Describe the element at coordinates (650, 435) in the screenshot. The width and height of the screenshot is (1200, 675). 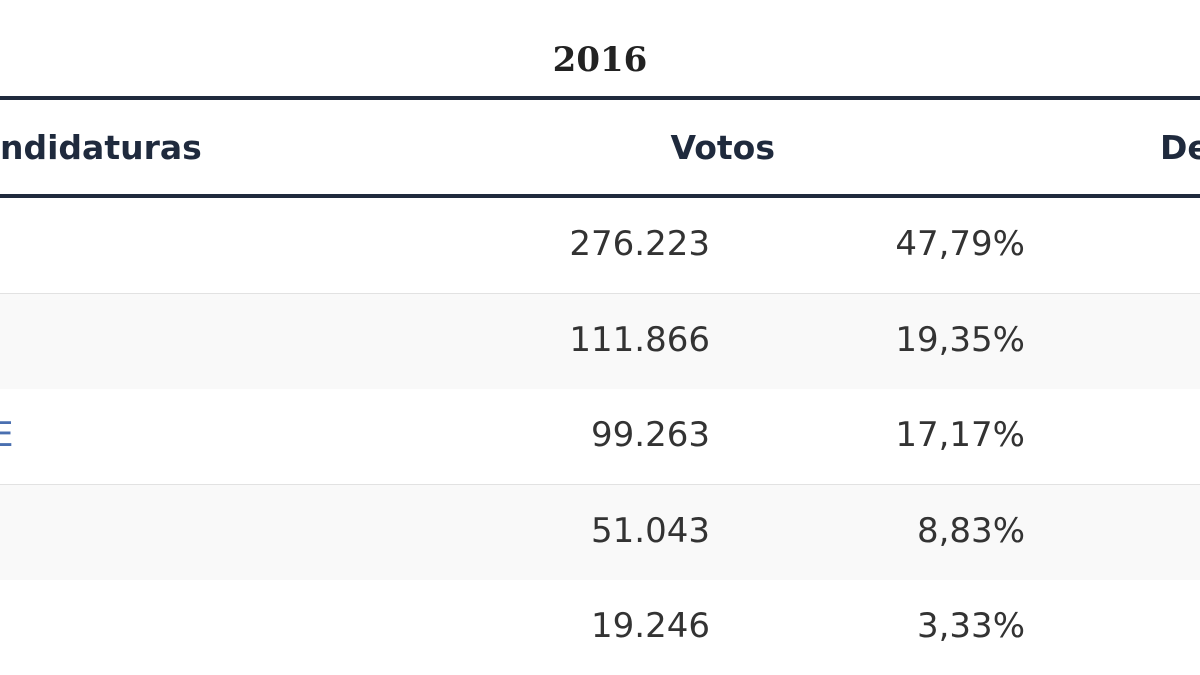
I see `votes-cell: 99.263` at that location.